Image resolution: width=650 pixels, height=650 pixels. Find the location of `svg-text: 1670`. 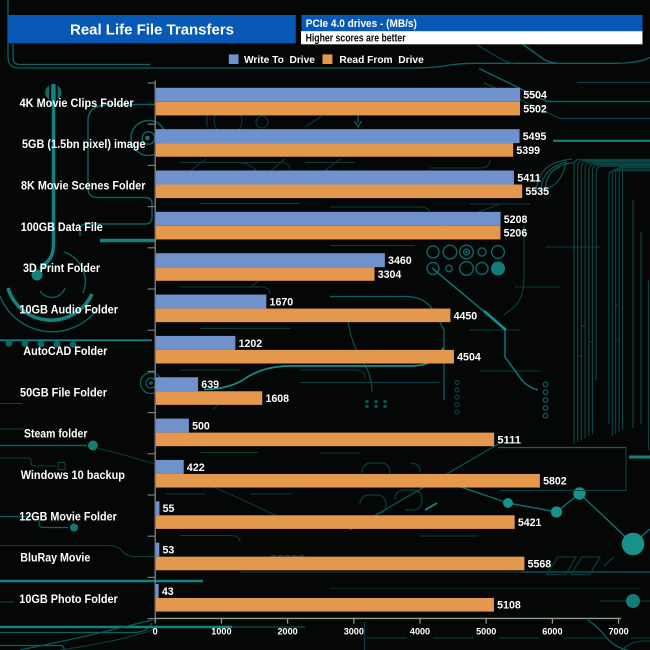

svg-text: 1670 is located at coordinates (282, 302).